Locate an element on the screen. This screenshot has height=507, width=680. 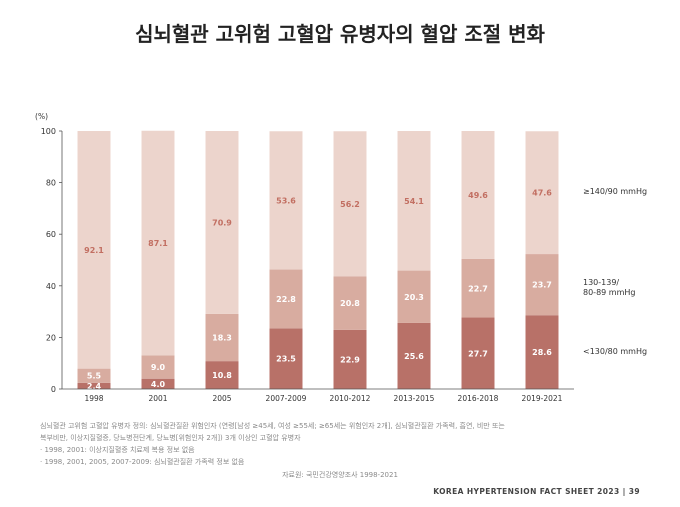
legend-mid: 130-139/ 80-89 mmHg is located at coordinates (609, 288).